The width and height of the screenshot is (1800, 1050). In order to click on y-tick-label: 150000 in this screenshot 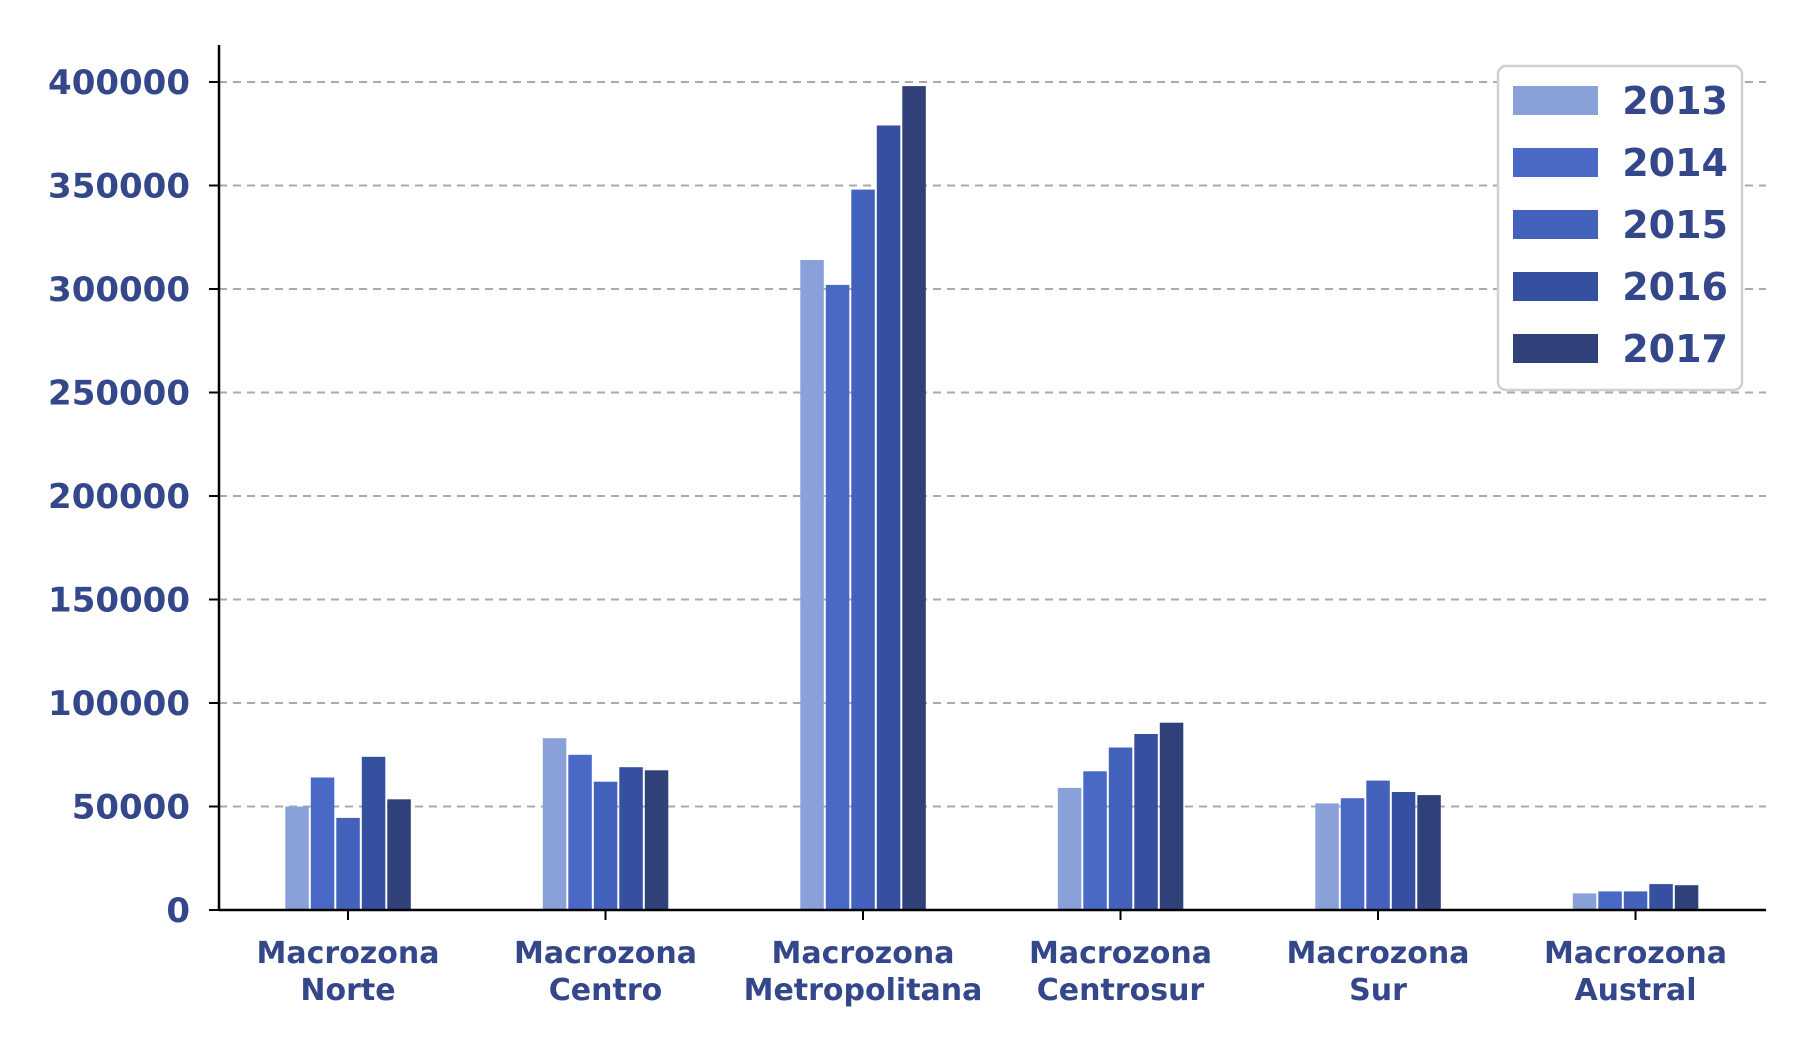, I will do `click(119, 601)`.